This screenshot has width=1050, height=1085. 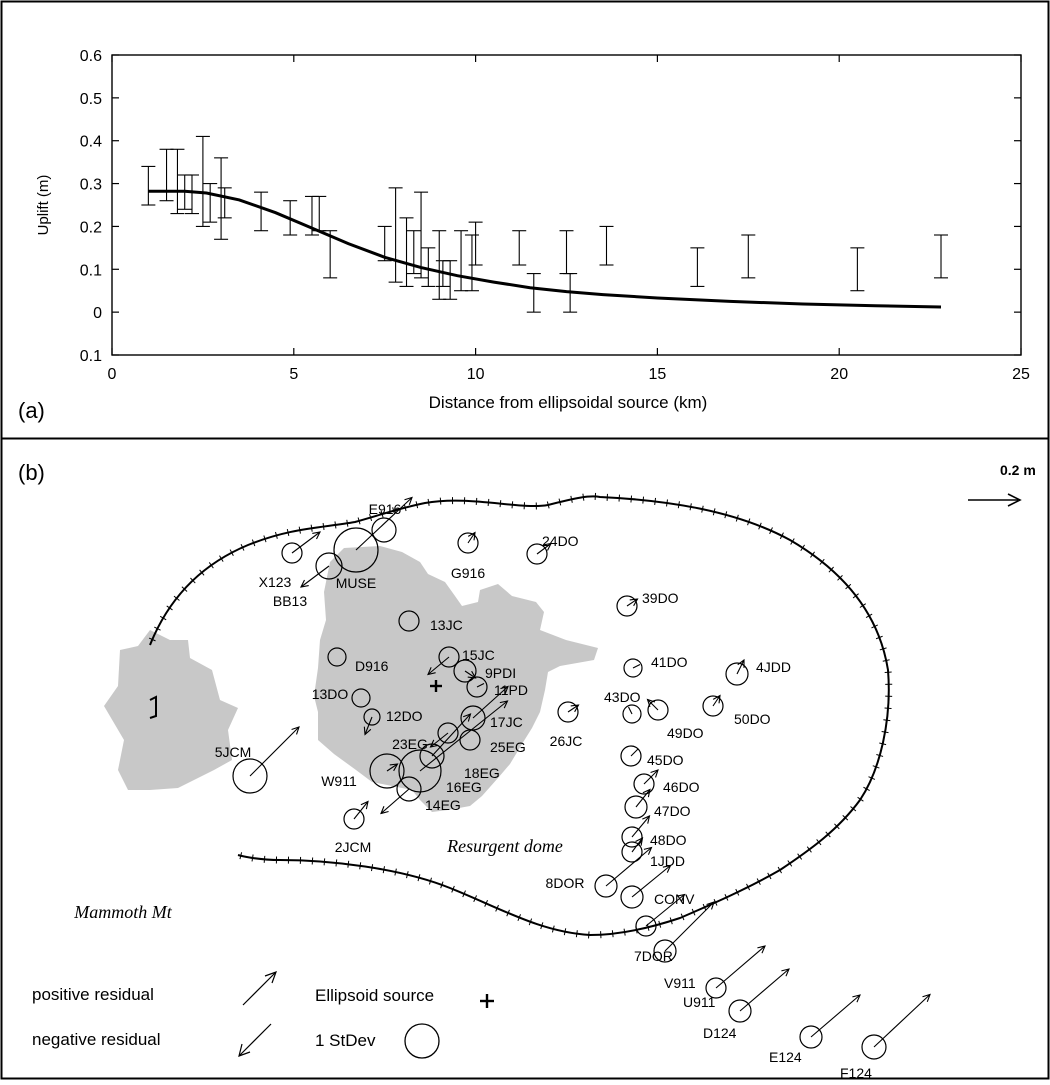 What do you see at coordinates (91, 56) in the screenshot?
I see `y-tick-label: 0.6` at bounding box center [91, 56].